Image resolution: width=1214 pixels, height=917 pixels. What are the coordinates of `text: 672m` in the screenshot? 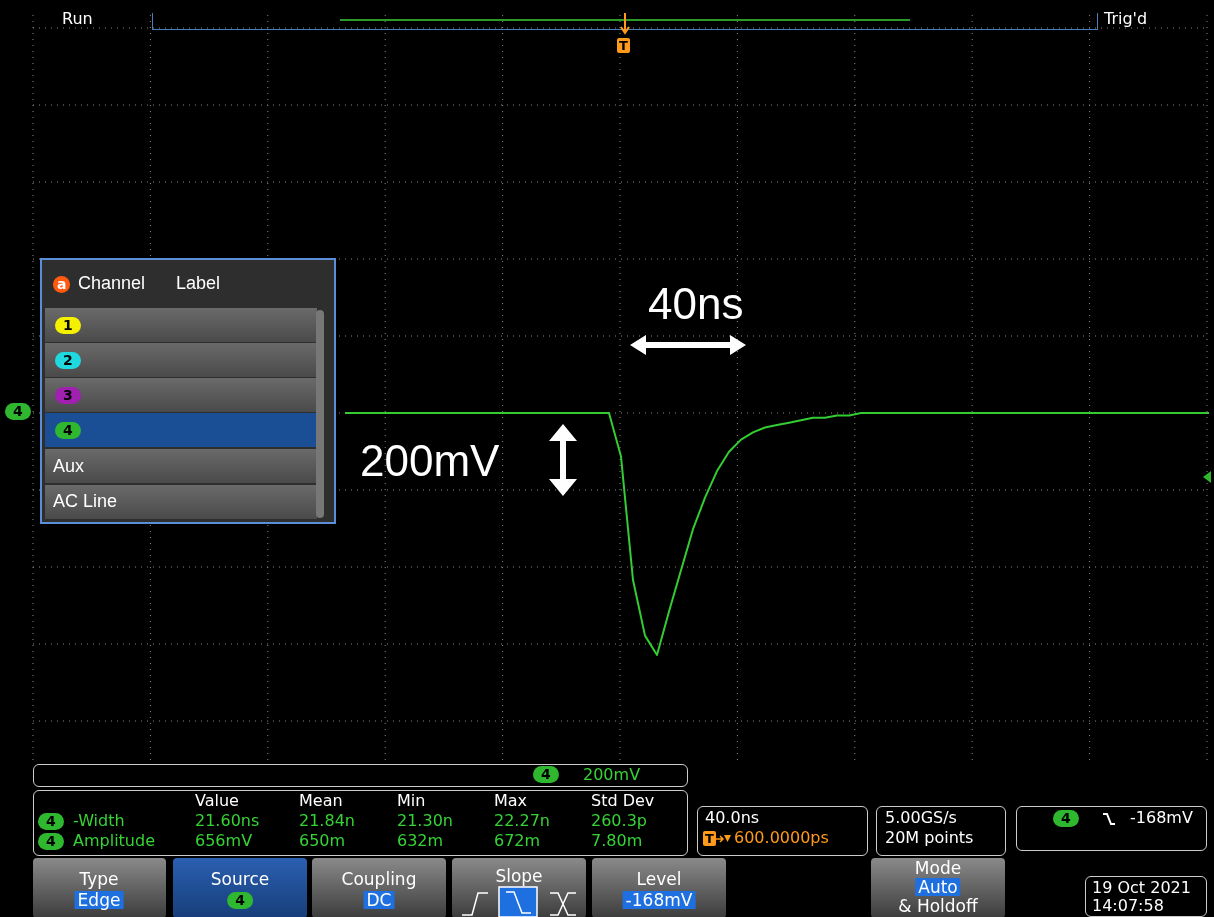 It's located at (517, 840).